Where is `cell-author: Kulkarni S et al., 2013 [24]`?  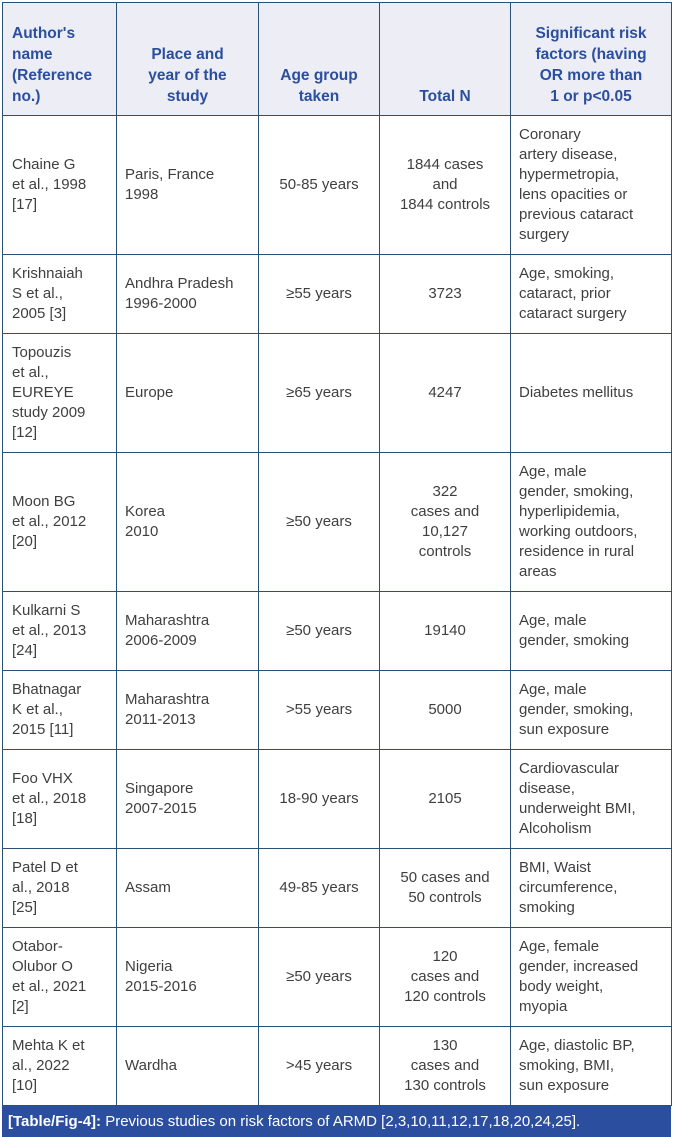
cell-author: Kulkarni S et al., 2013 [24] is located at coordinates (59, 631).